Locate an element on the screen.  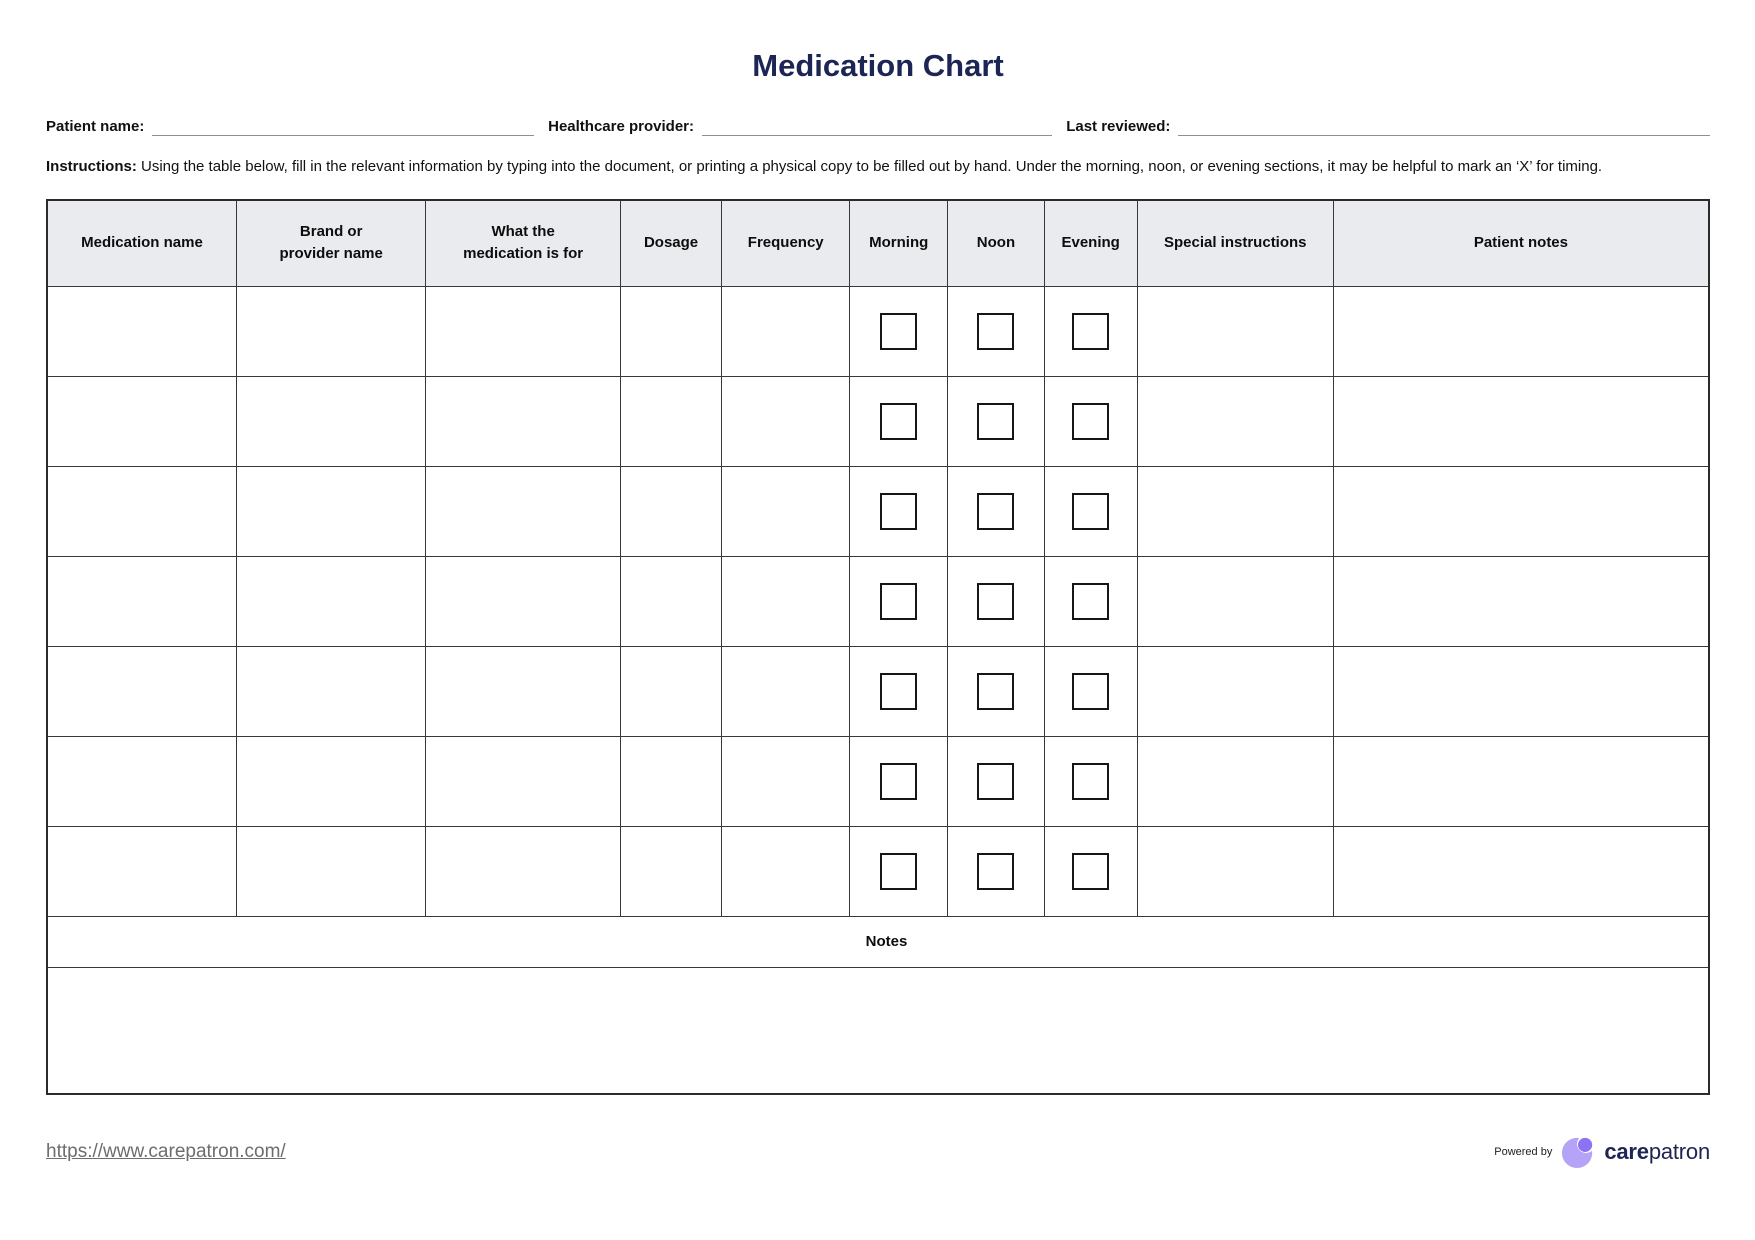
notes-input-area is located at coordinates (878, 1030).